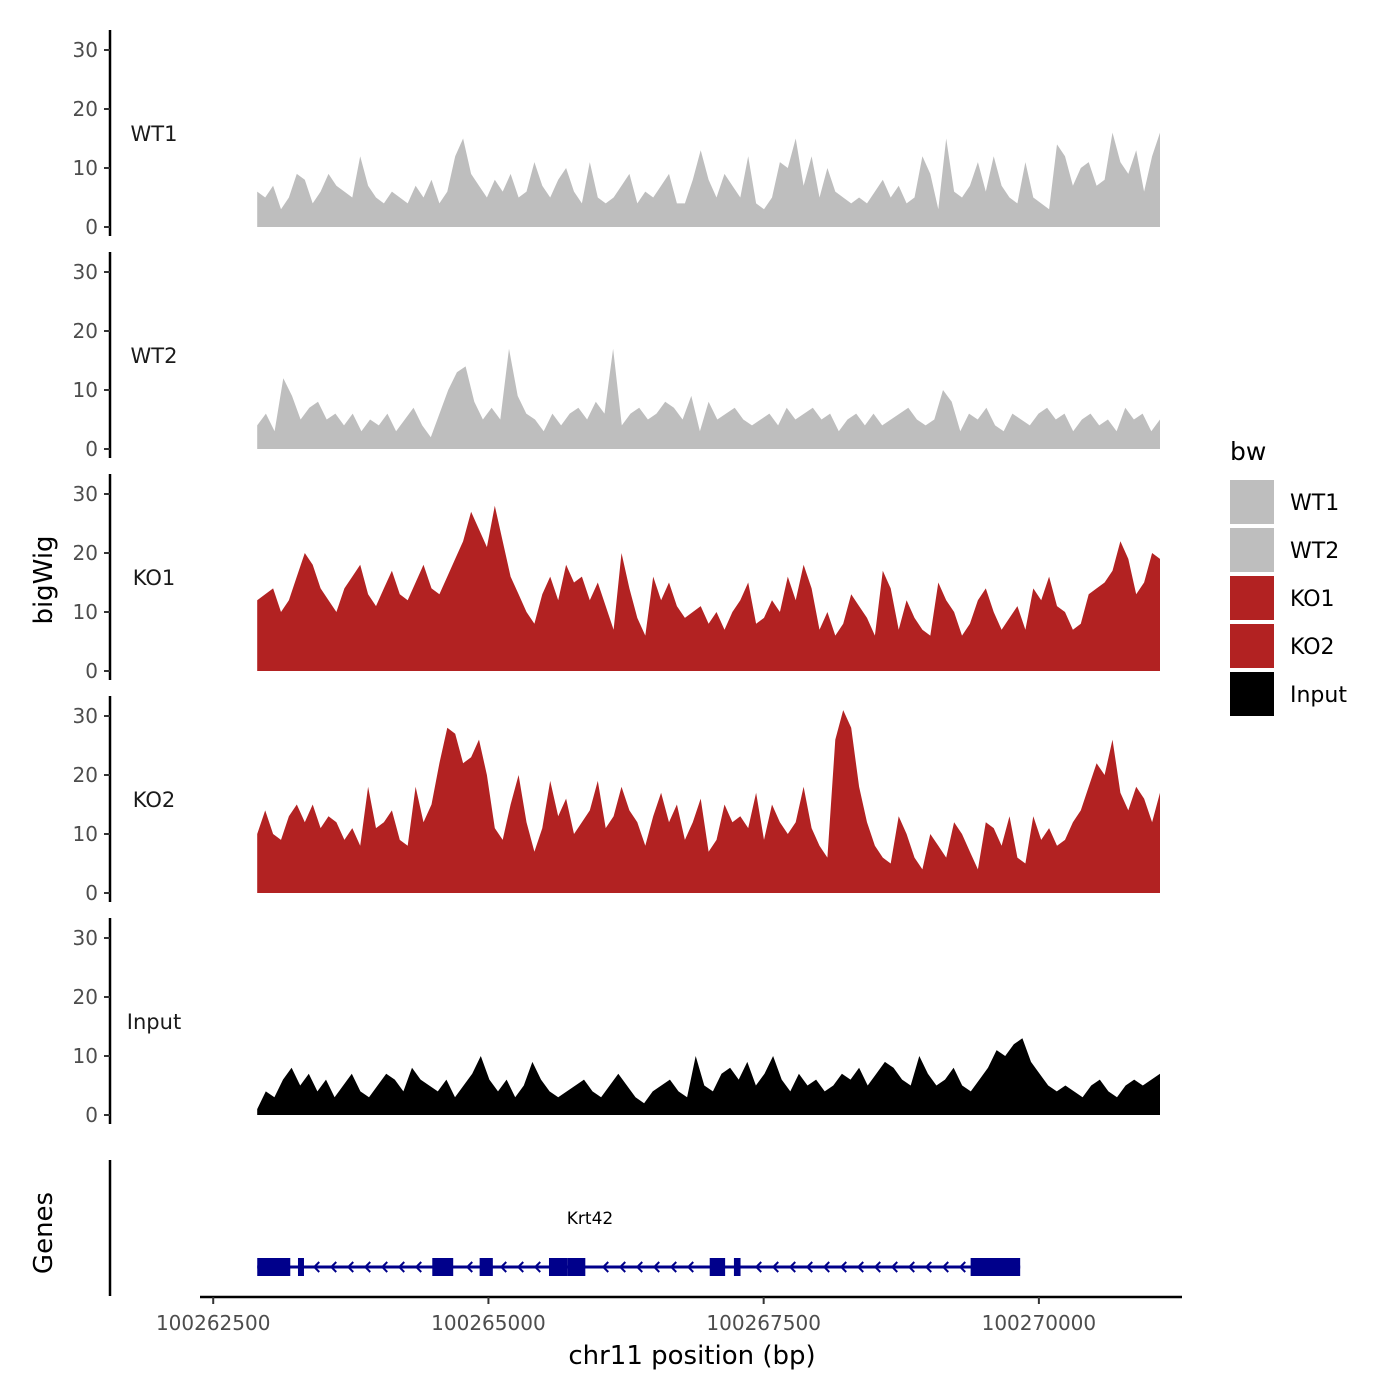 The image size is (1400, 1400). Describe the element at coordinates (154, 800) in the screenshot. I see `track-label: KO2` at that location.